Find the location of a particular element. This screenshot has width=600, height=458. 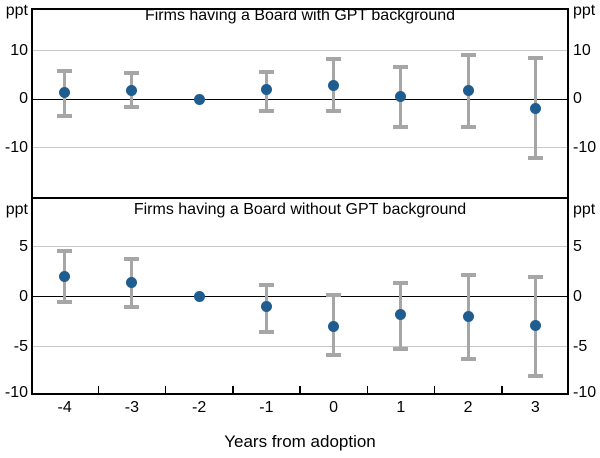

x-tick-label: -2 is located at coordinates (199, 407).